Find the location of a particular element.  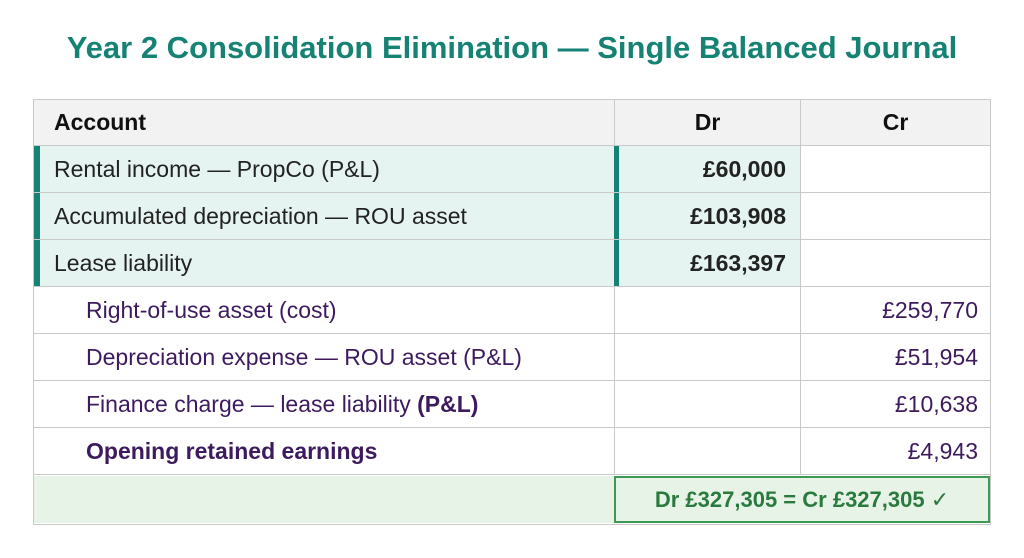

header-cr: Cr is located at coordinates (895, 122).